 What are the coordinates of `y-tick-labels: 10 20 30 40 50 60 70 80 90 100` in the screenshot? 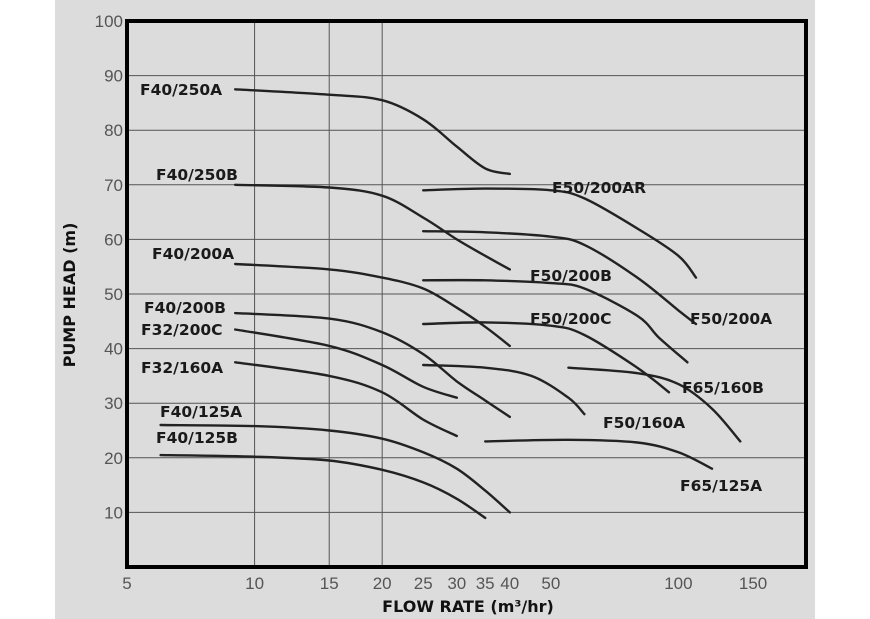 It's located at (109, 267).